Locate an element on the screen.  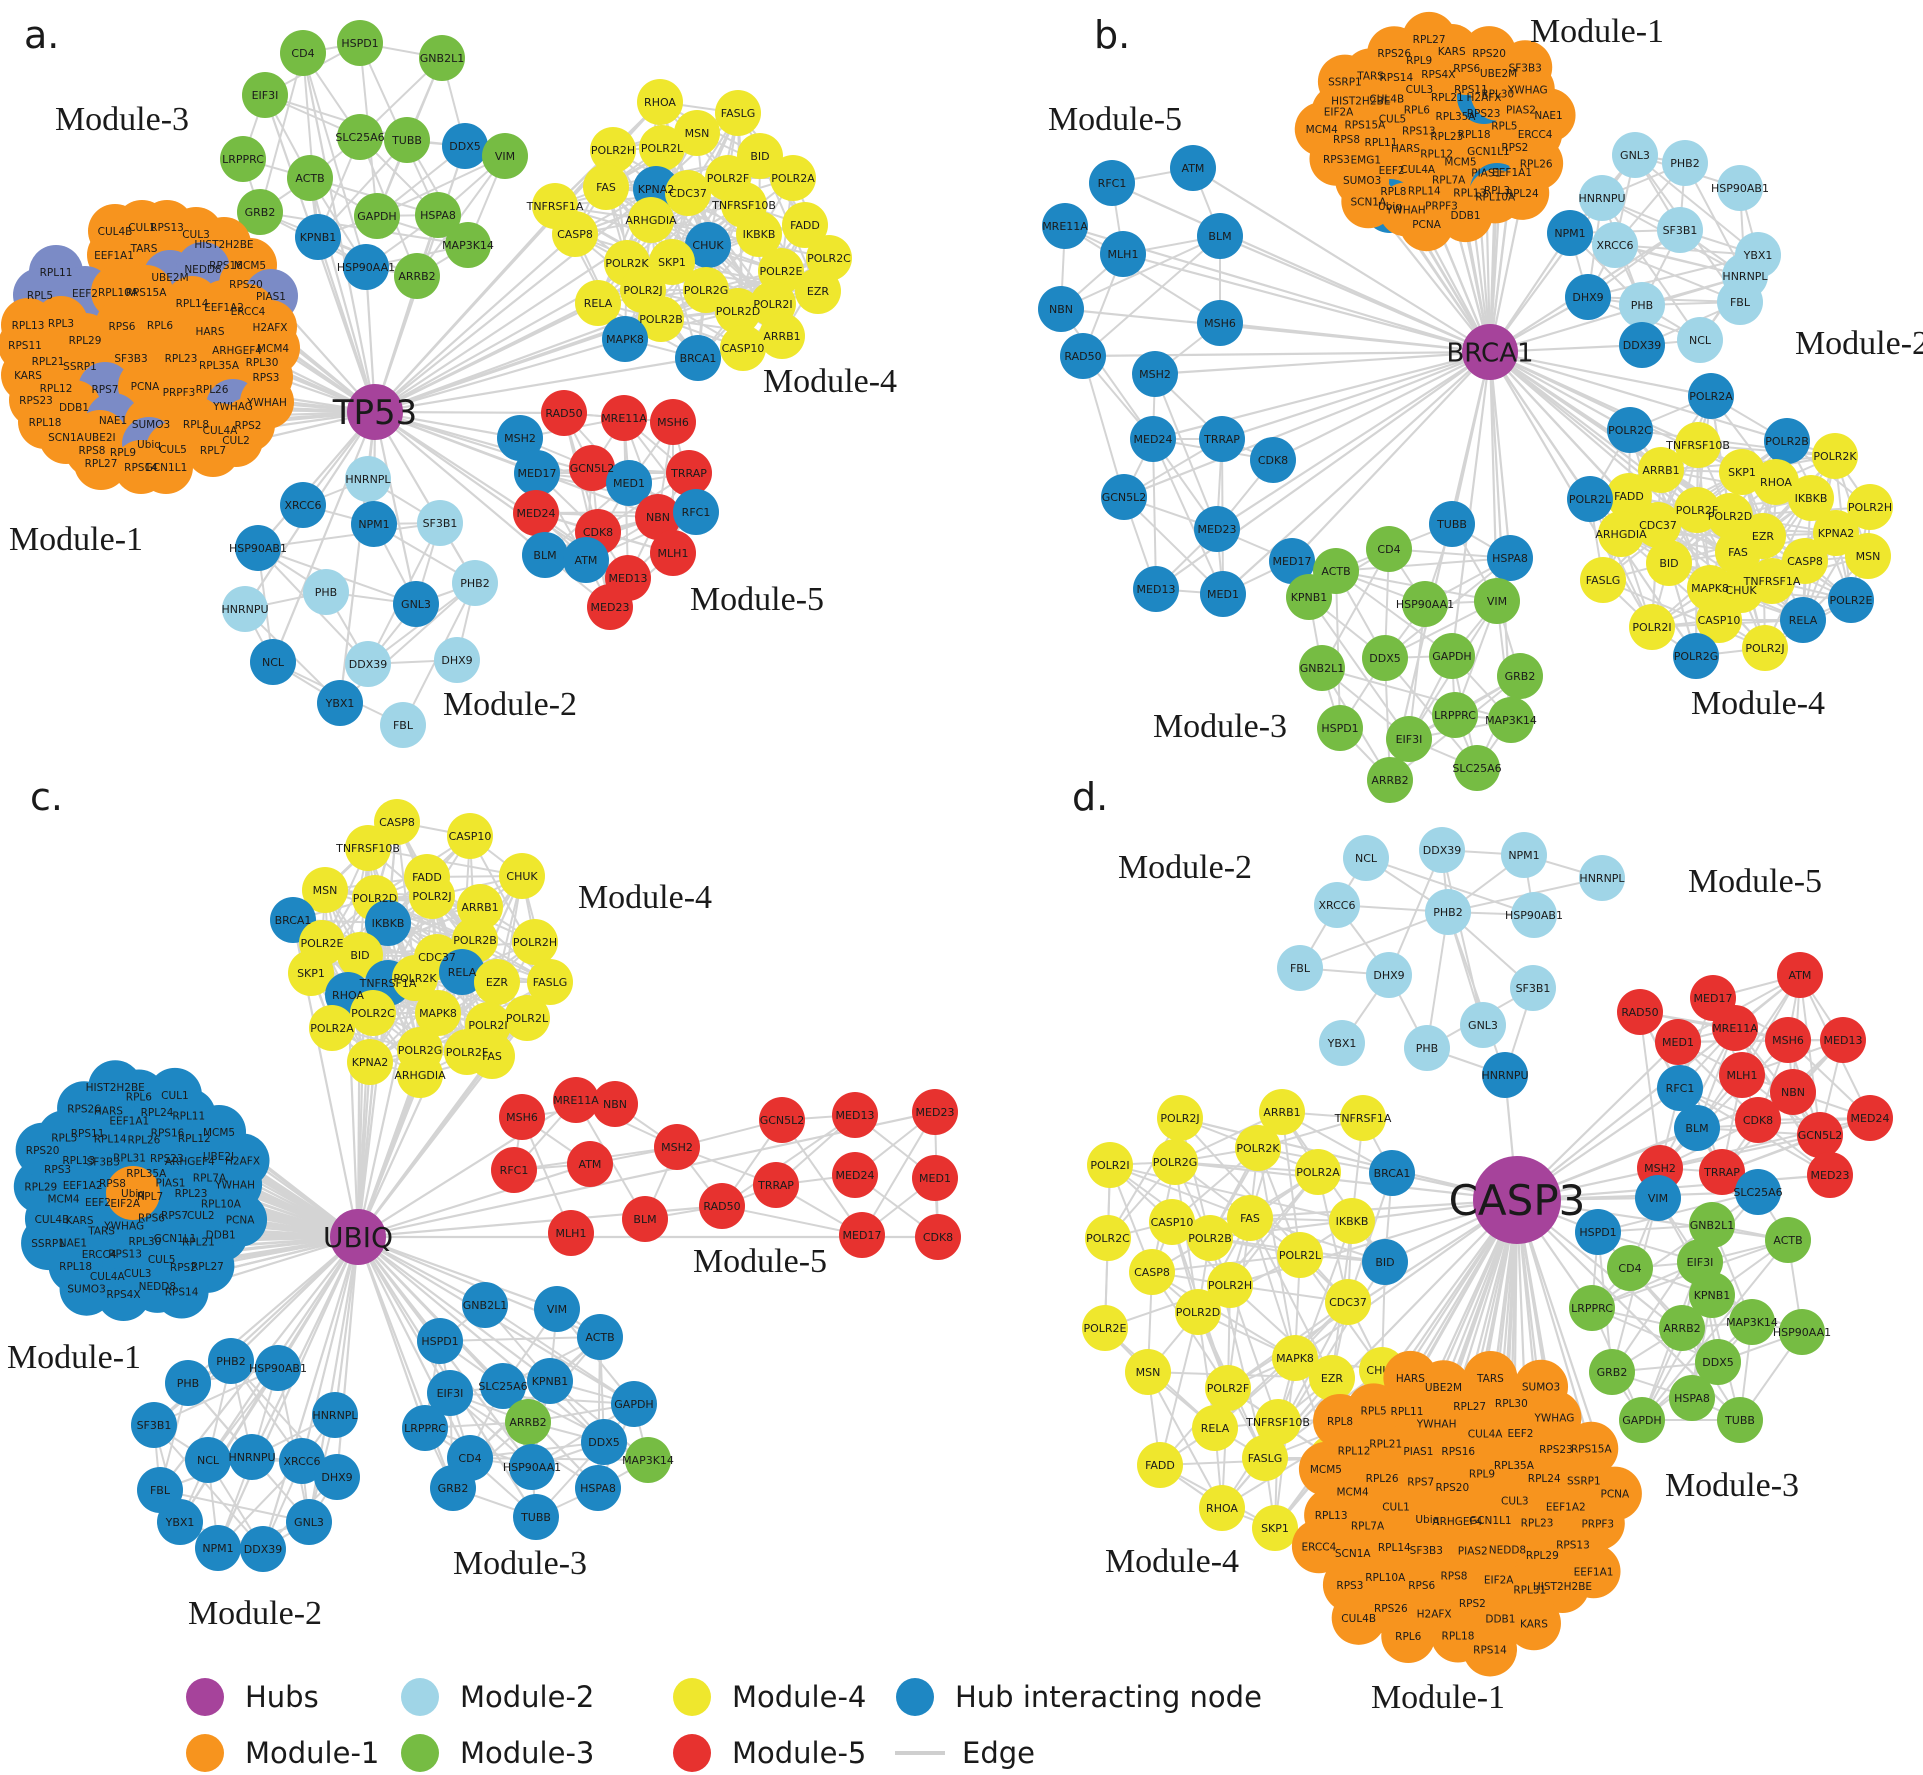
node-label: CUL3 is located at coordinates (138, 1274).